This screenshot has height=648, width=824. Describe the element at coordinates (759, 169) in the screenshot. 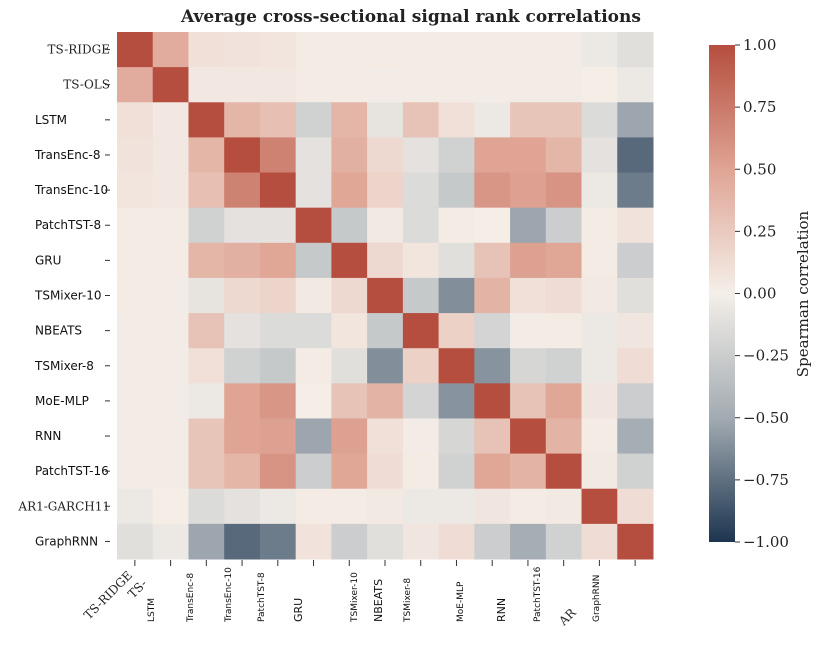

I see `colorbar-tick-label: 0.50` at that location.